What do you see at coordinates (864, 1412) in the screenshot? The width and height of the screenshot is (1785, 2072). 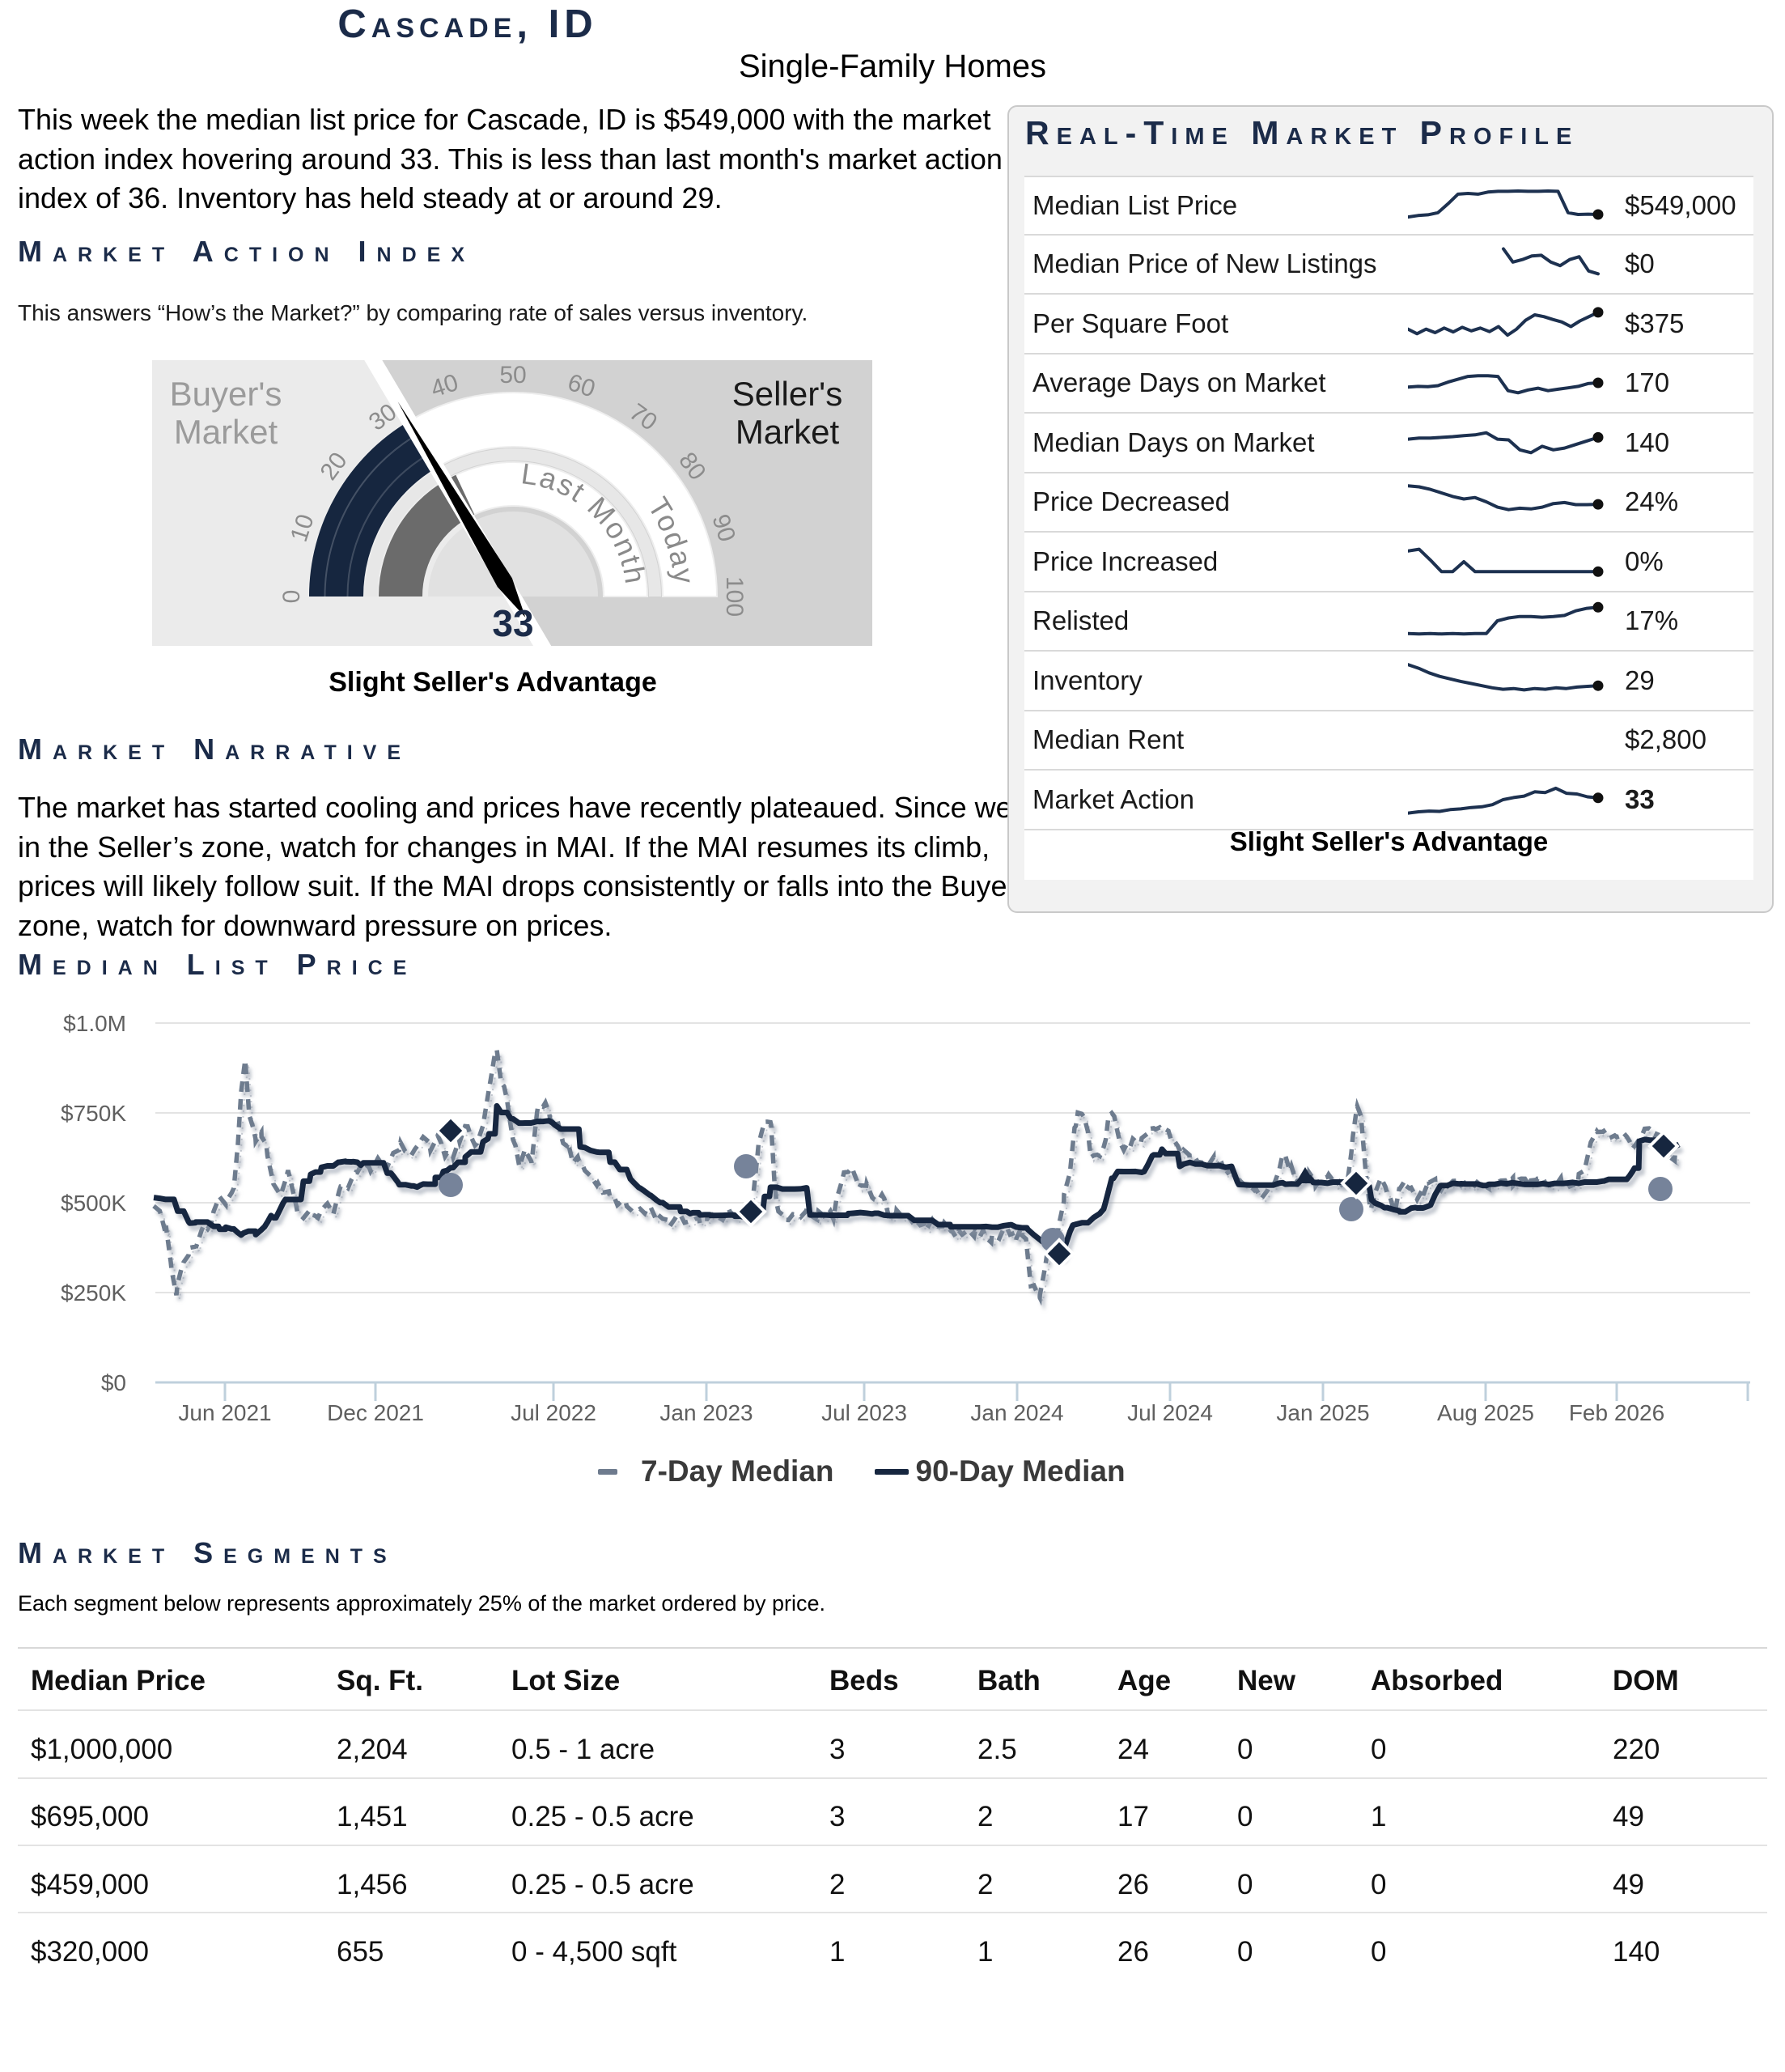 I see `svg-text: Jul 2023` at bounding box center [864, 1412].